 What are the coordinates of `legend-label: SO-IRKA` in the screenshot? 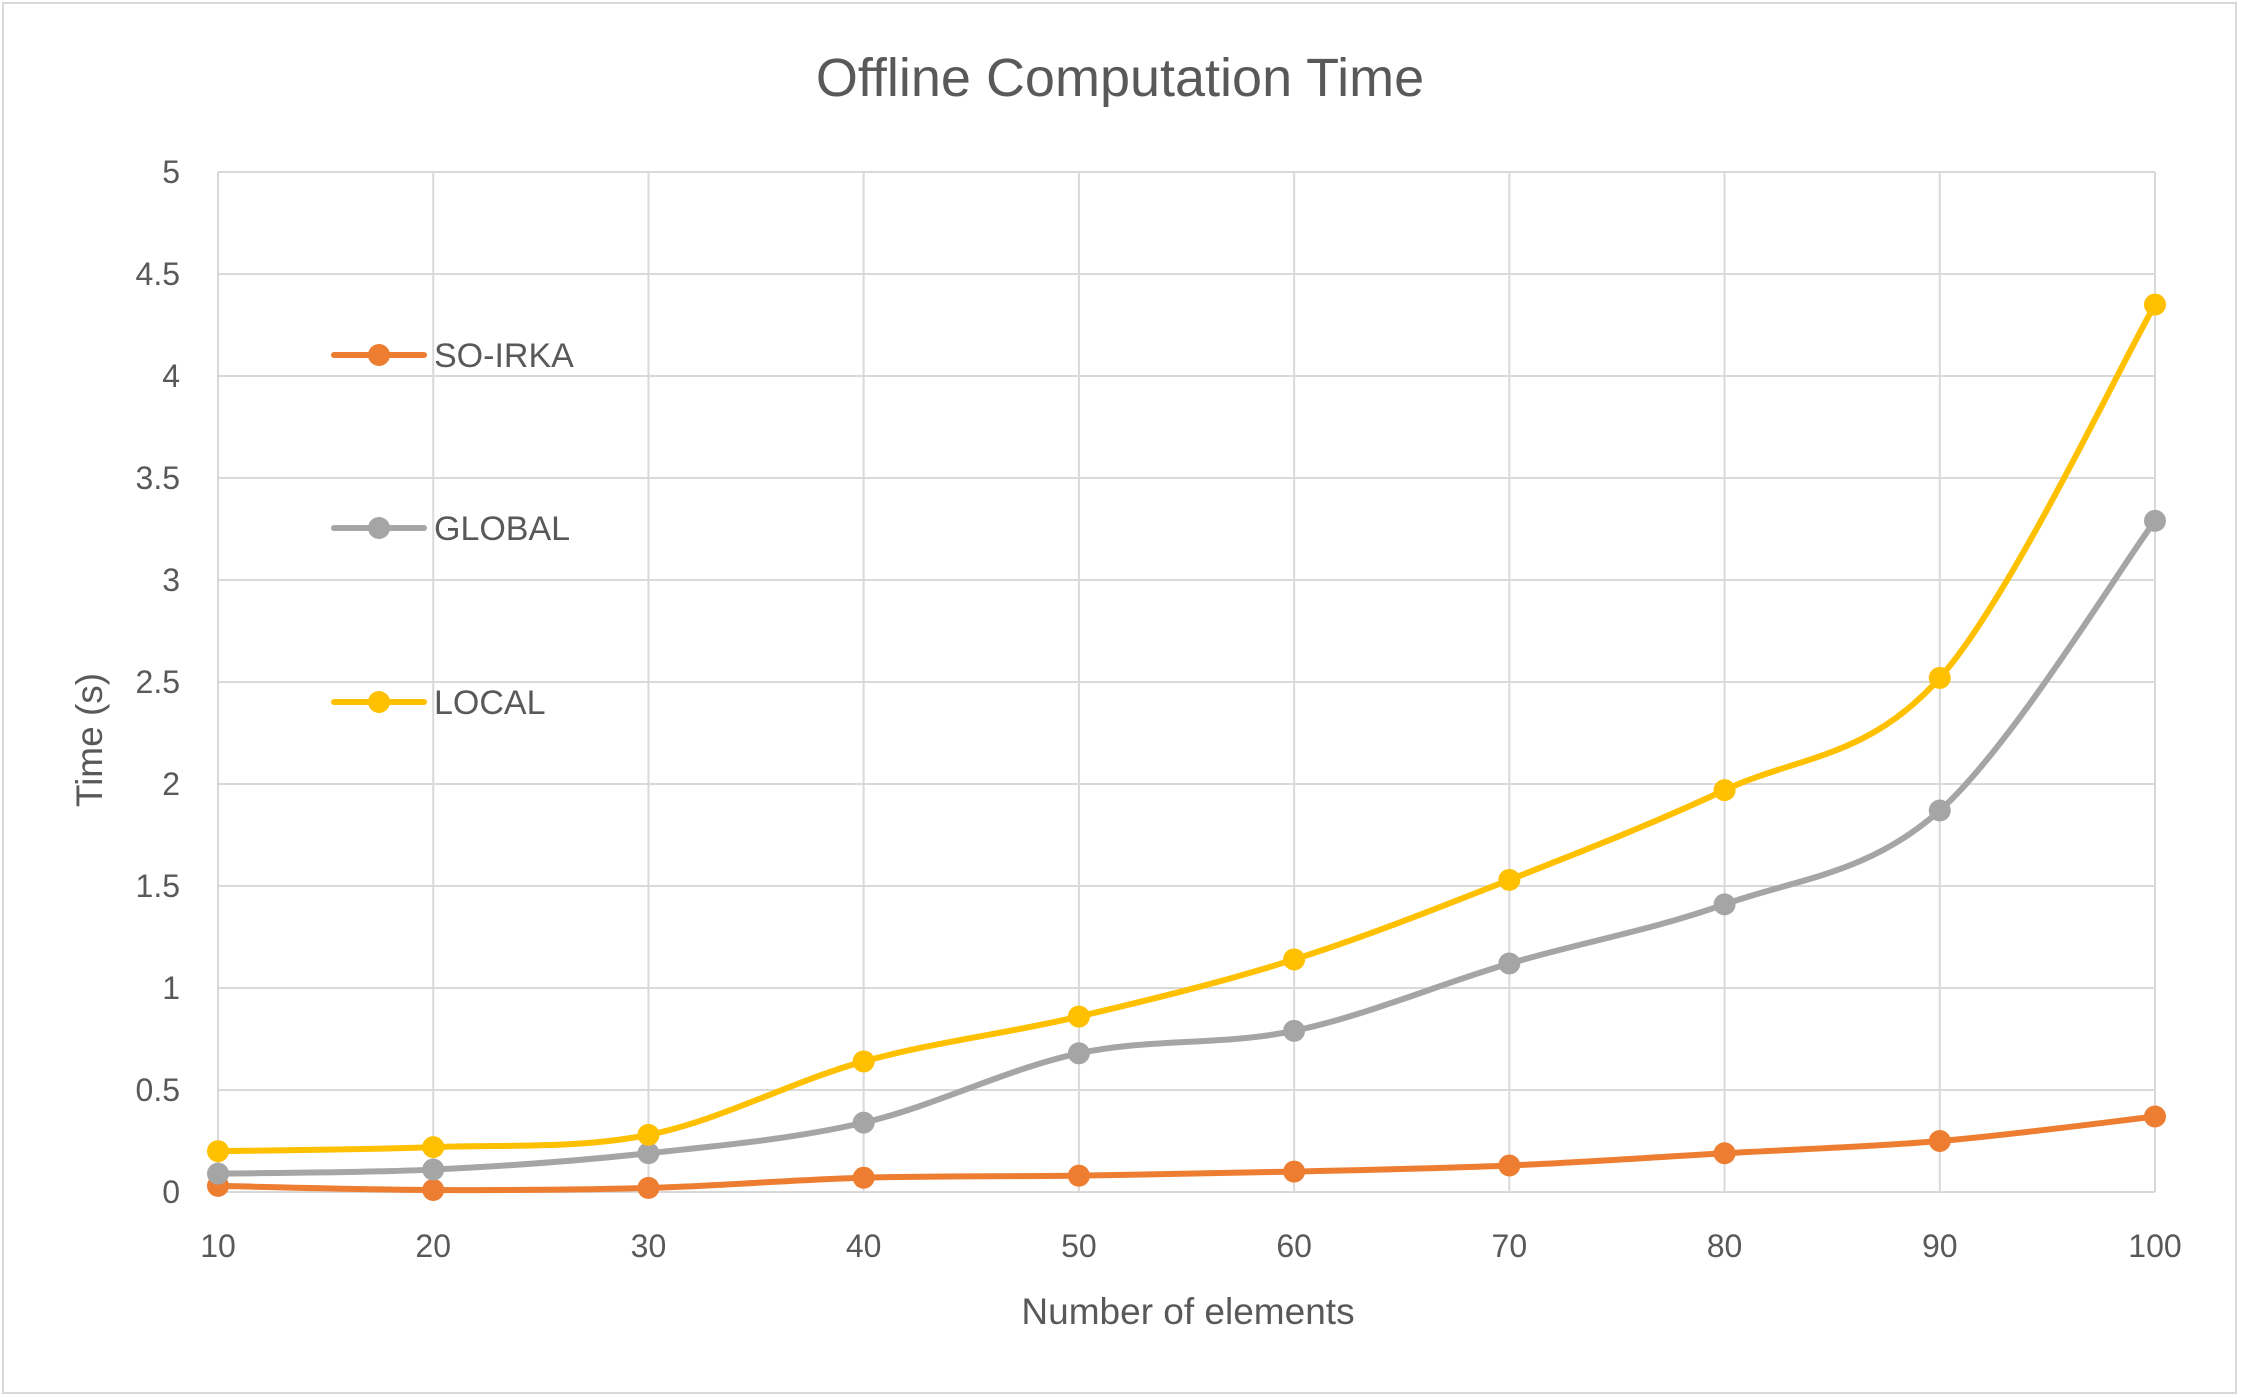 It's located at (504, 356).